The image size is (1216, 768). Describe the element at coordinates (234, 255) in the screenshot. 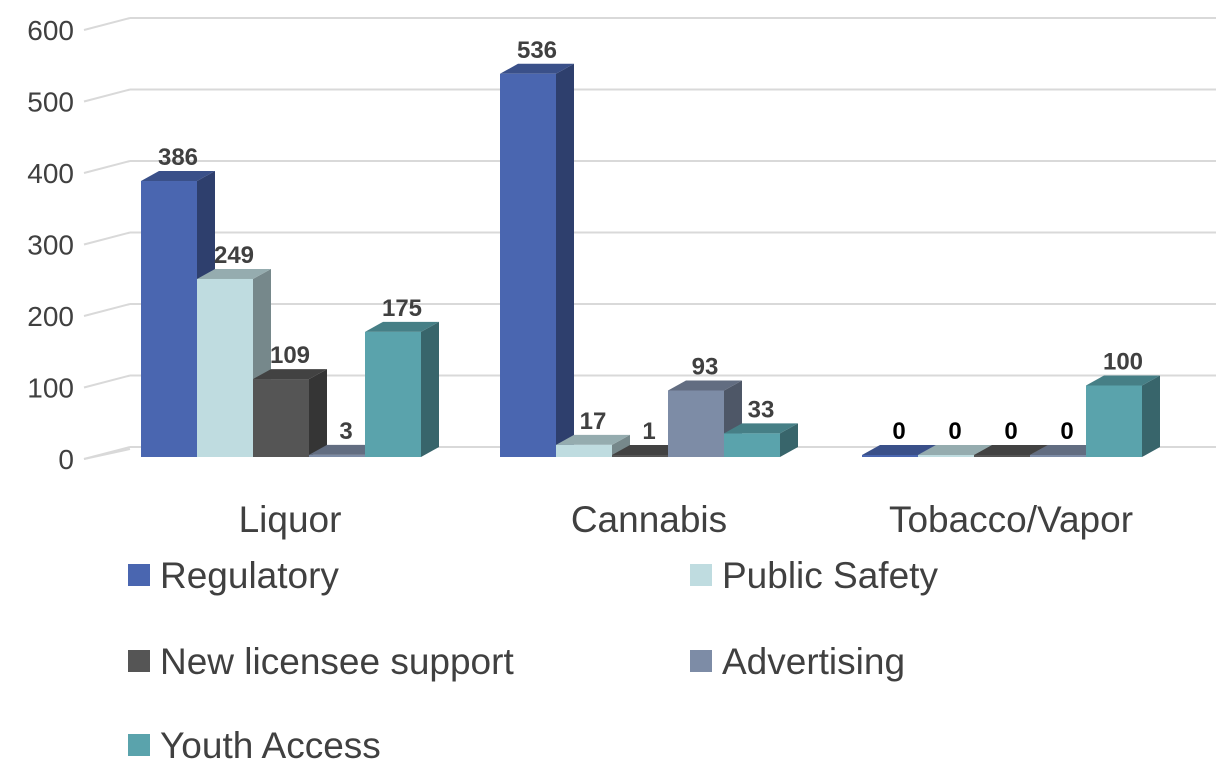

I see `data-label: 249` at that location.